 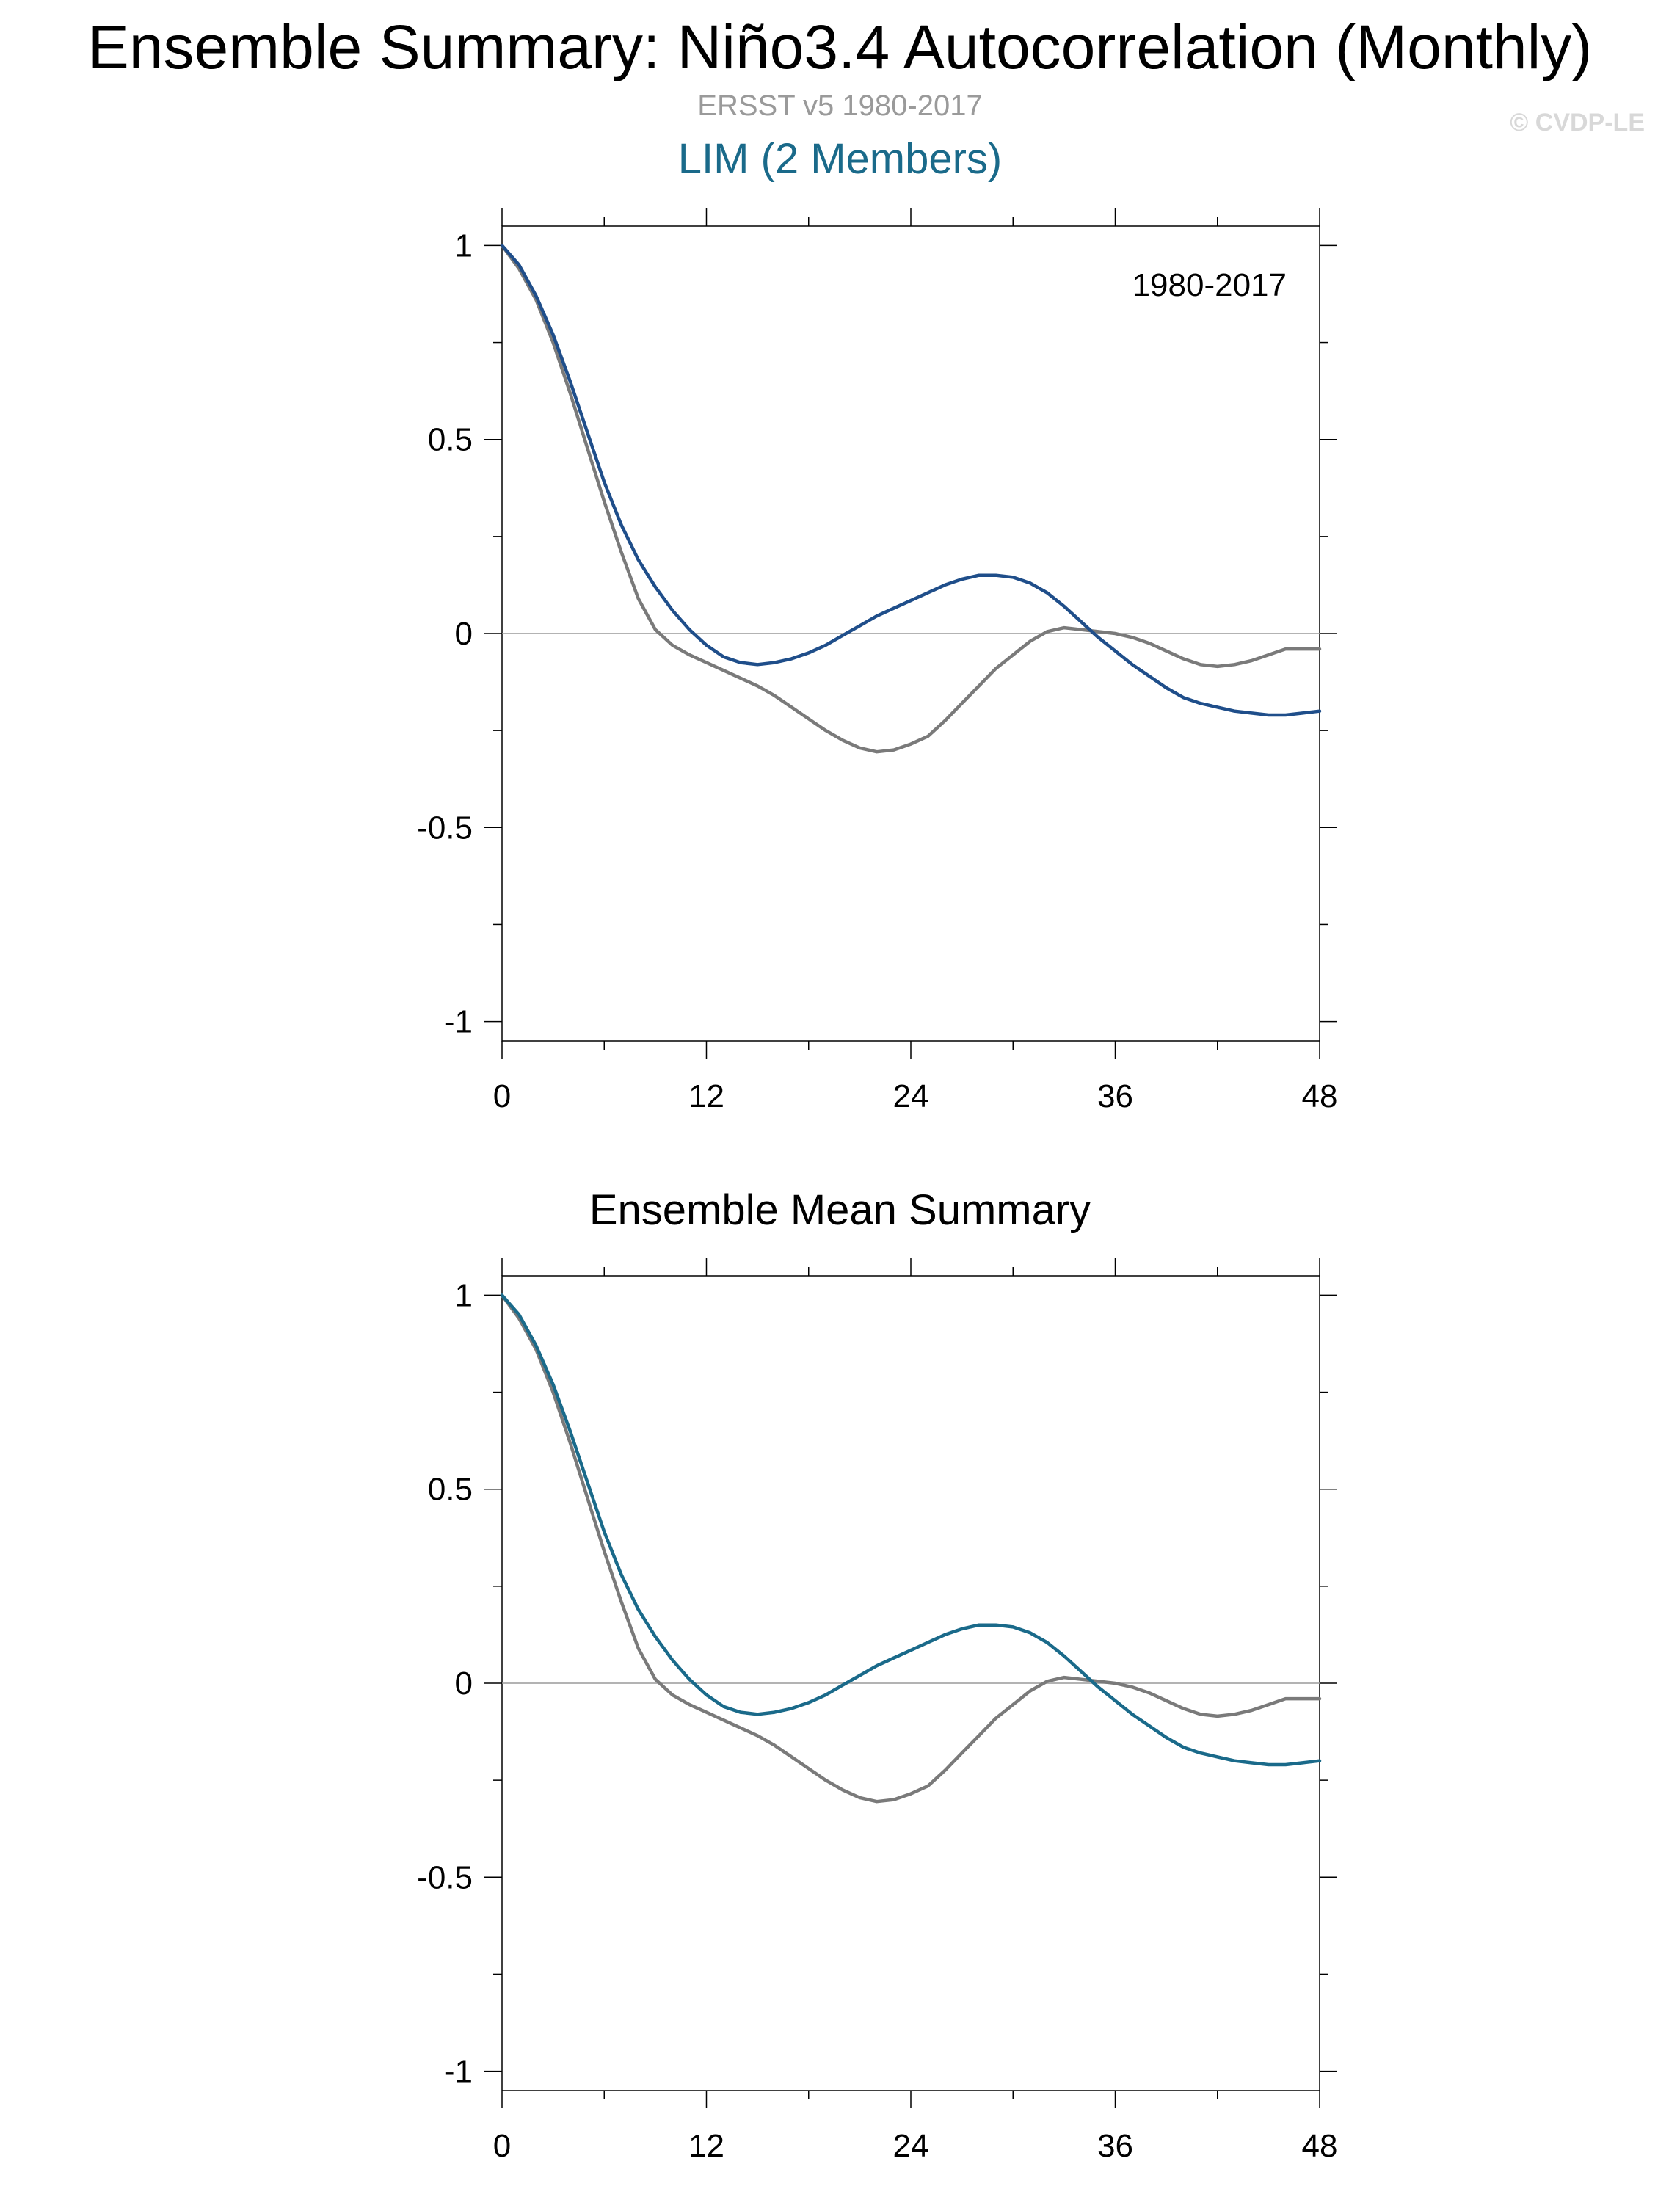 What do you see at coordinates (459, 2072) in the screenshot?
I see `panel2-y-tick-label: -1` at bounding box center [459, 2072].